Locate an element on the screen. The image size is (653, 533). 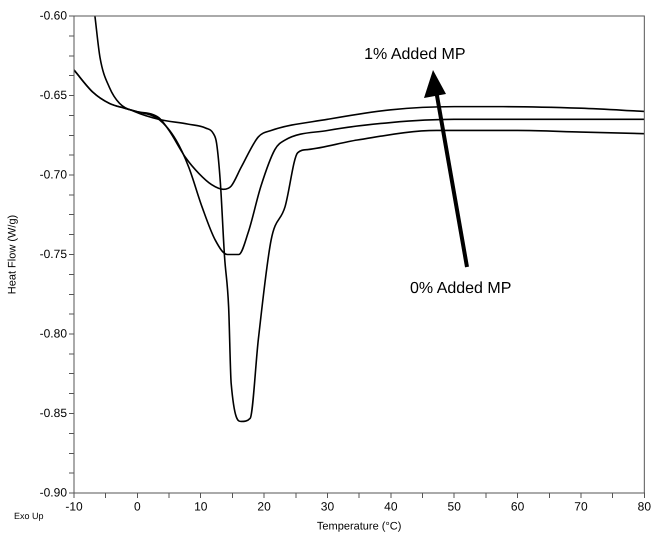
annotation: 1% Added MP is located at coordinates (415, 55).